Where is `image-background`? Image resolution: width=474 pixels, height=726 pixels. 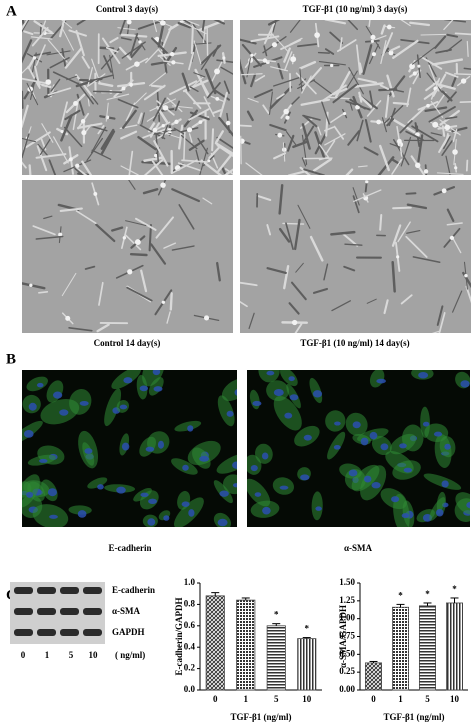
image-background is located at coordinates (127, 256).